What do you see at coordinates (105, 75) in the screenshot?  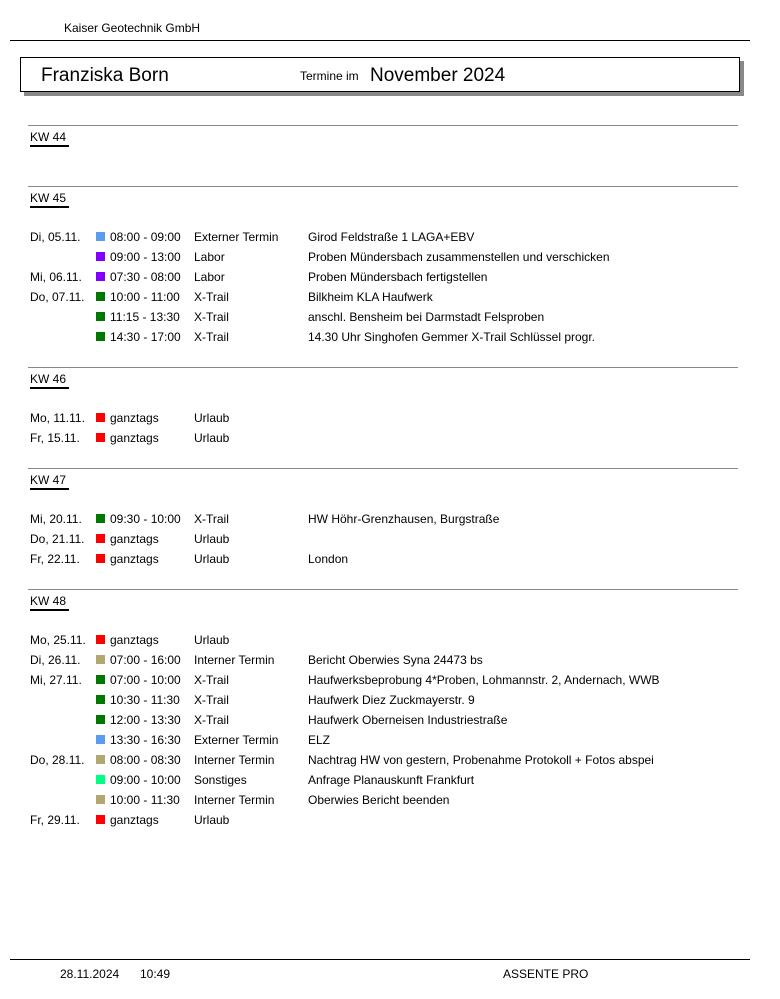 I see `person-name: Franziska Born` at bounding box center [105, 75].